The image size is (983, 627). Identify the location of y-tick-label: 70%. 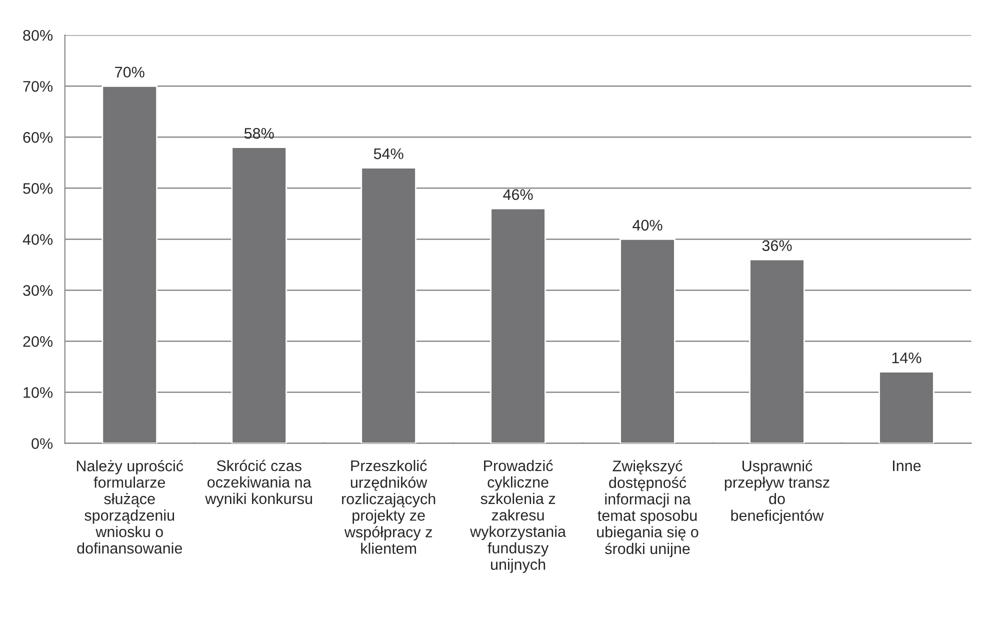
(38, 86).